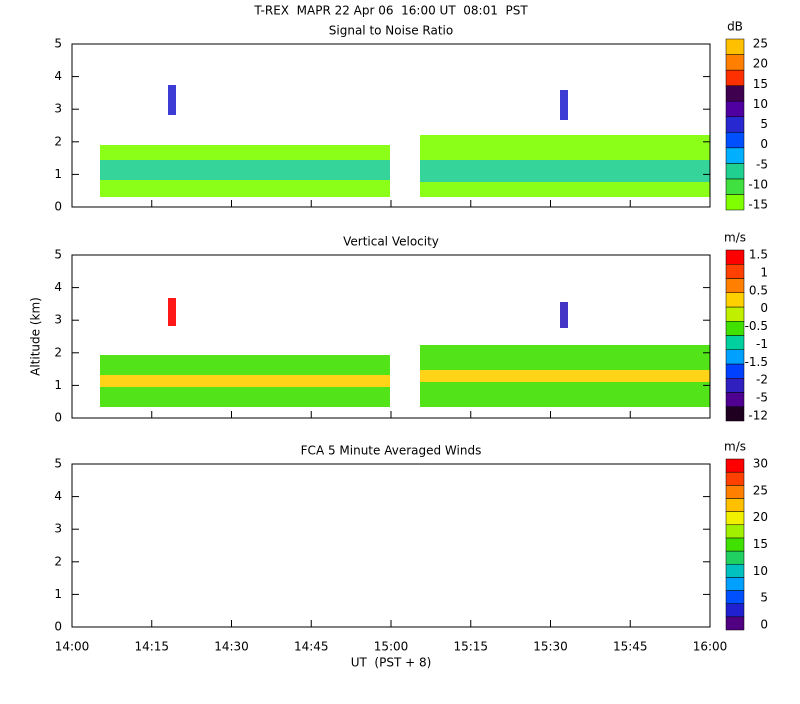  I want to click on x-tick-label: 15:30, so click(550, 647).